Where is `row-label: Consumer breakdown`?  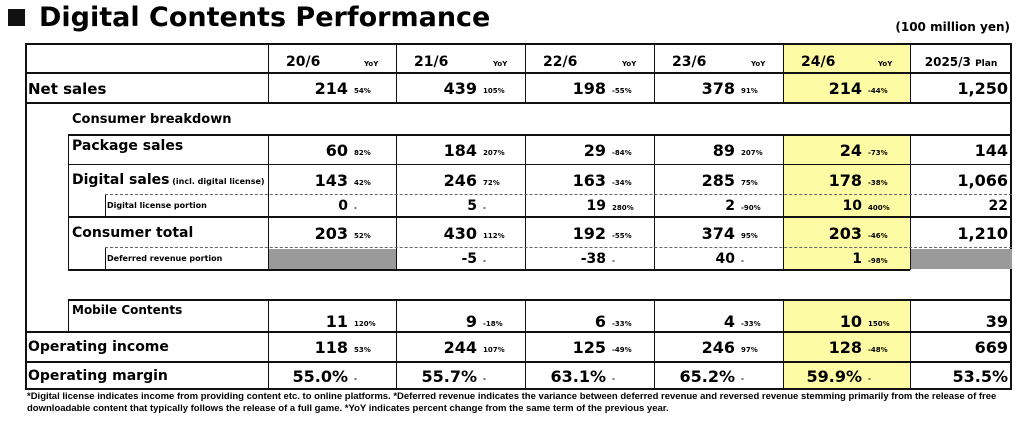
row-label: Consumer breakdown is located at coordinates (152, 119).